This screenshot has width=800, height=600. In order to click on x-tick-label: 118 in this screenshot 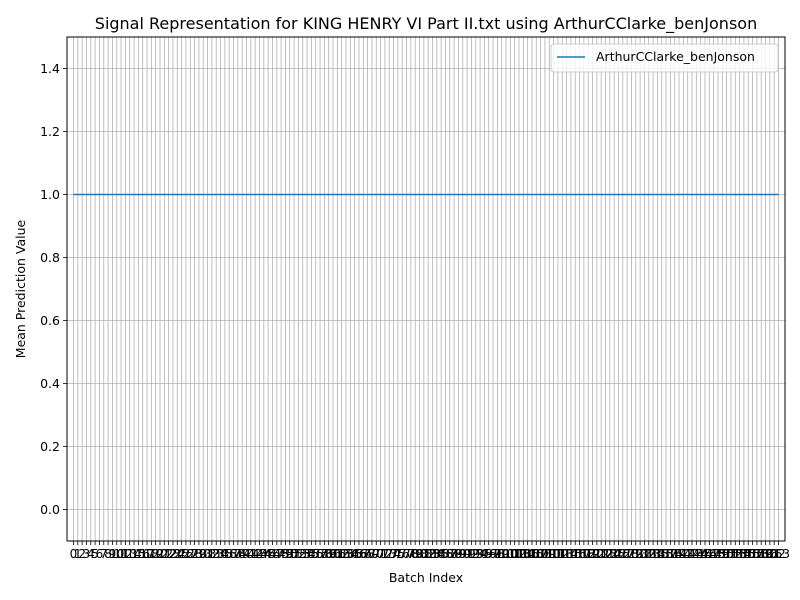, I will do `click(583, 554)`.